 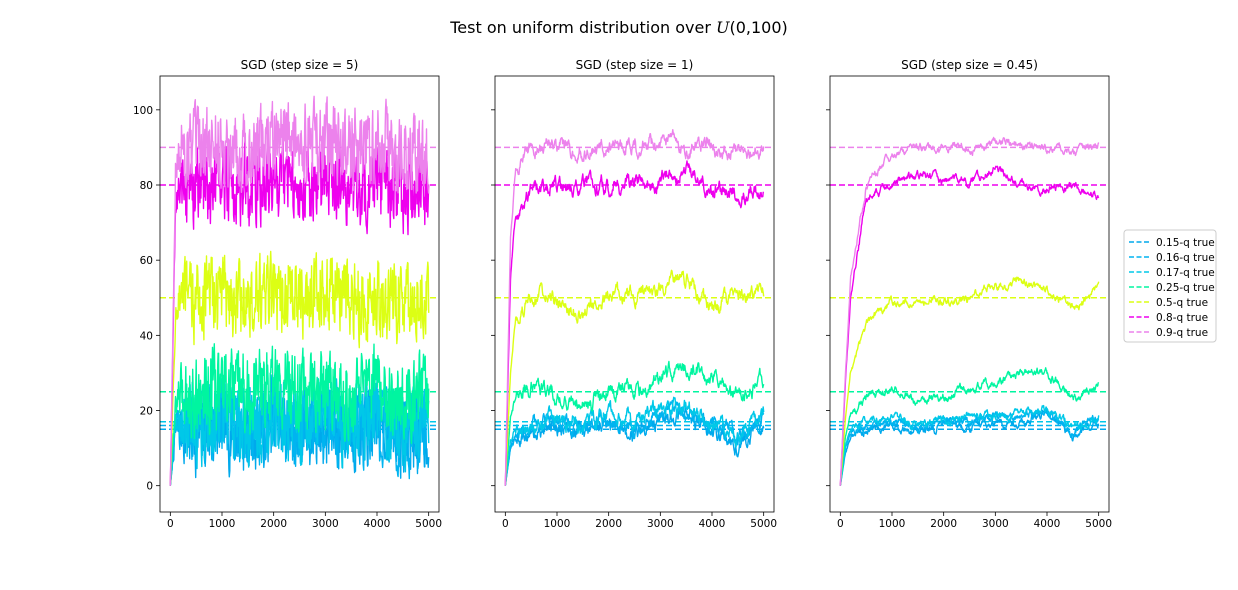 I want to click on legend-label: 0.16-q true, so click(x=1185, y=258).